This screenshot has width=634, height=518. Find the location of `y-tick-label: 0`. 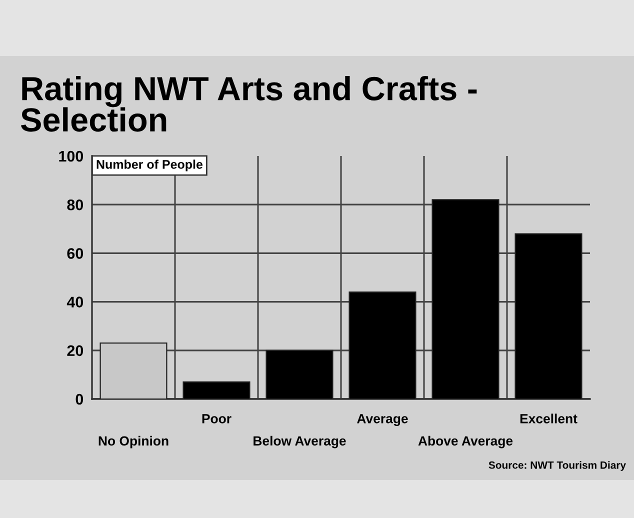

y-tick-label: 0 is located at coordinates (80, 399).